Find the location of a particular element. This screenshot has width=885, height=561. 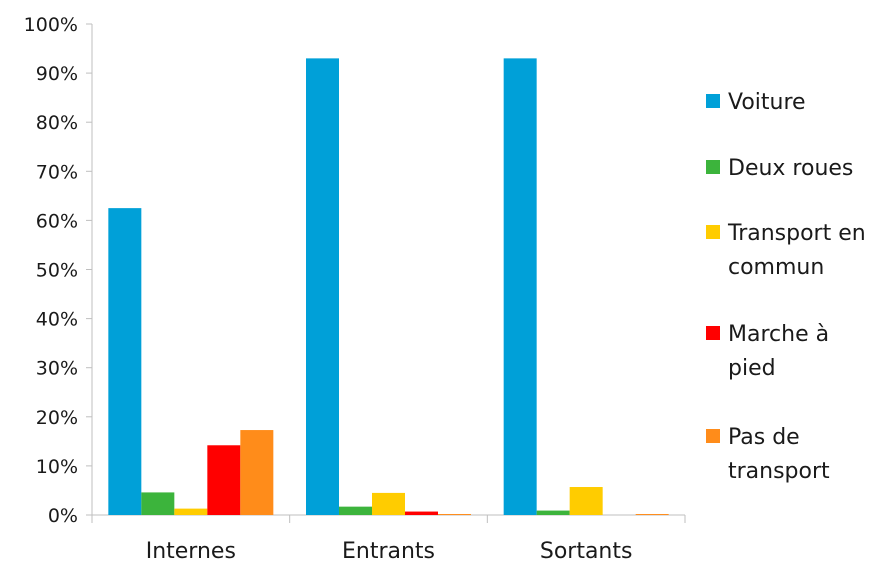

y-tick-label: 100% is located at coordinates (51, 25).